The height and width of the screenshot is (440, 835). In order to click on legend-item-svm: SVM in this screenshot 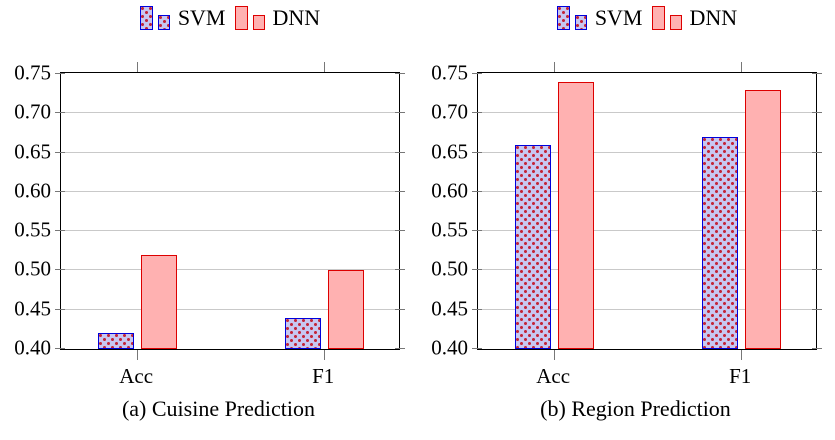, I will do `click(599, 17)`.